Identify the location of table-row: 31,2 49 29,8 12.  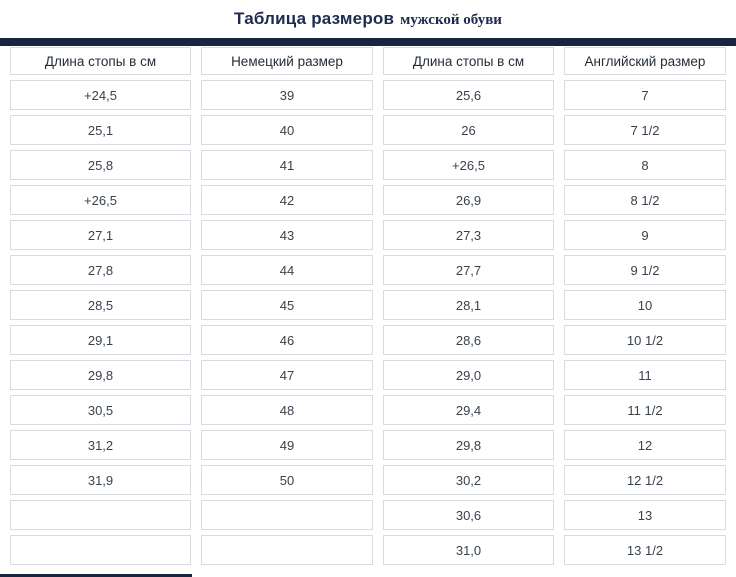
(368, 445).